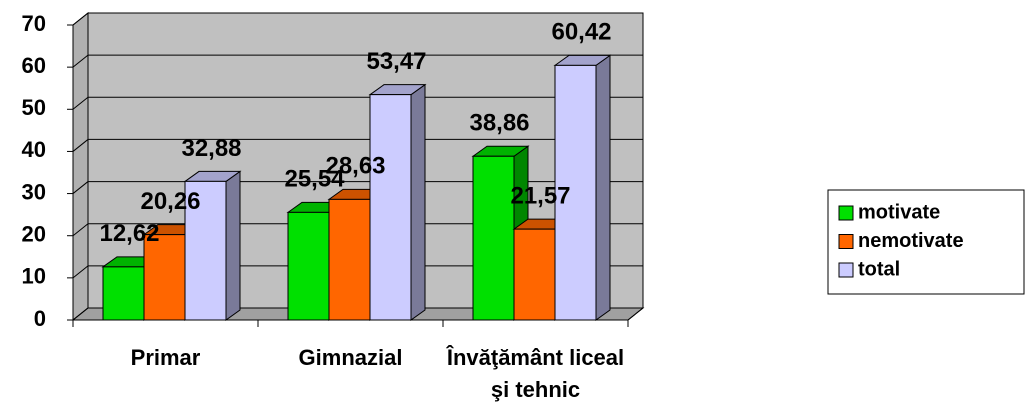 This screenshot has width=1027, height=412. What do you see at coordinates (34, 23) in the screenshot?
I see `y-tick-label: 70` at bounding box center [34, 23].